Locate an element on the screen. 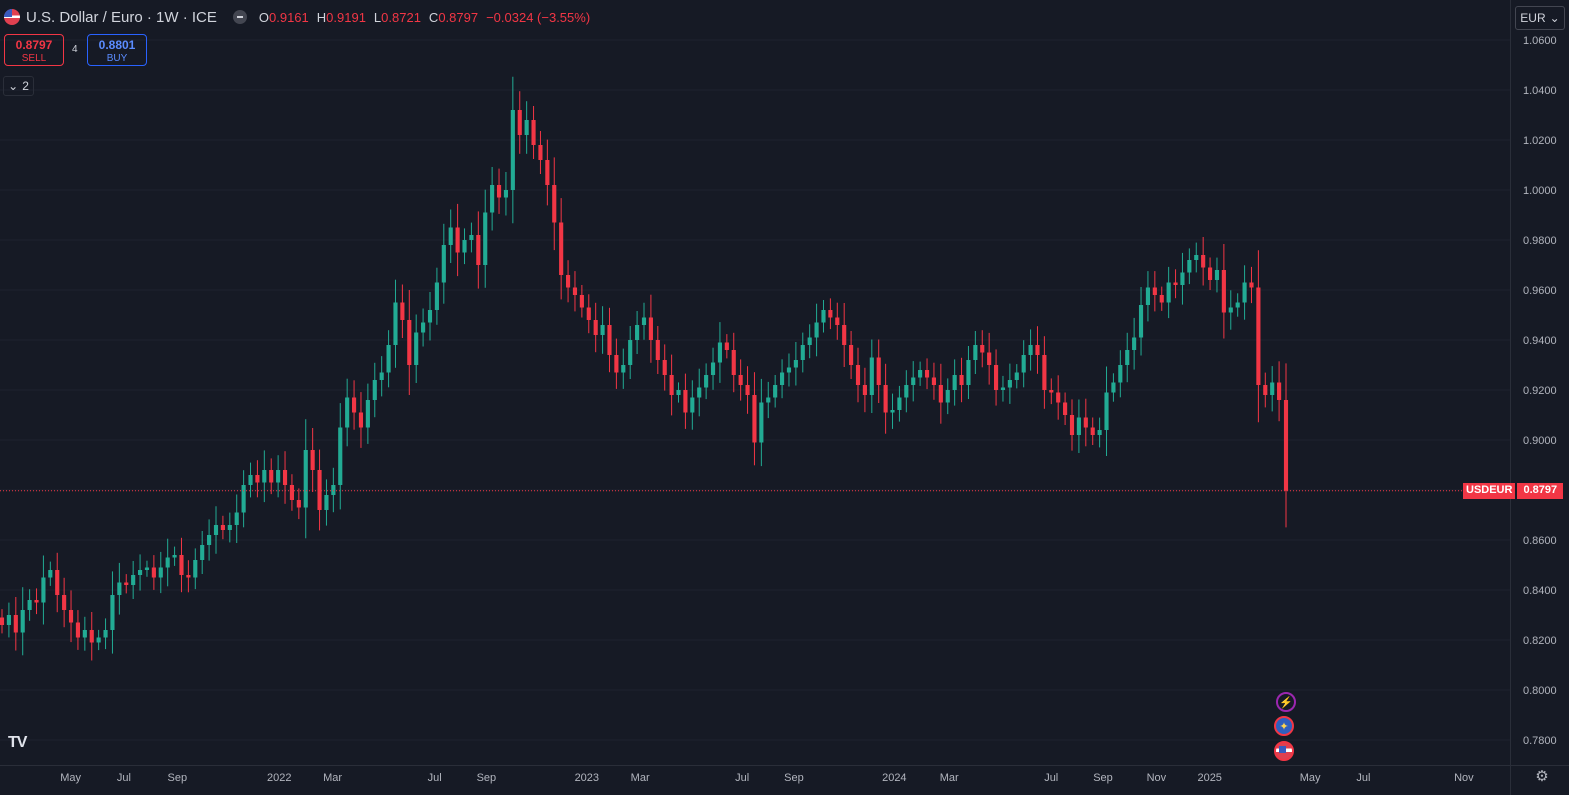  us-flag-event-icon is located at coordinates (1284, 751).